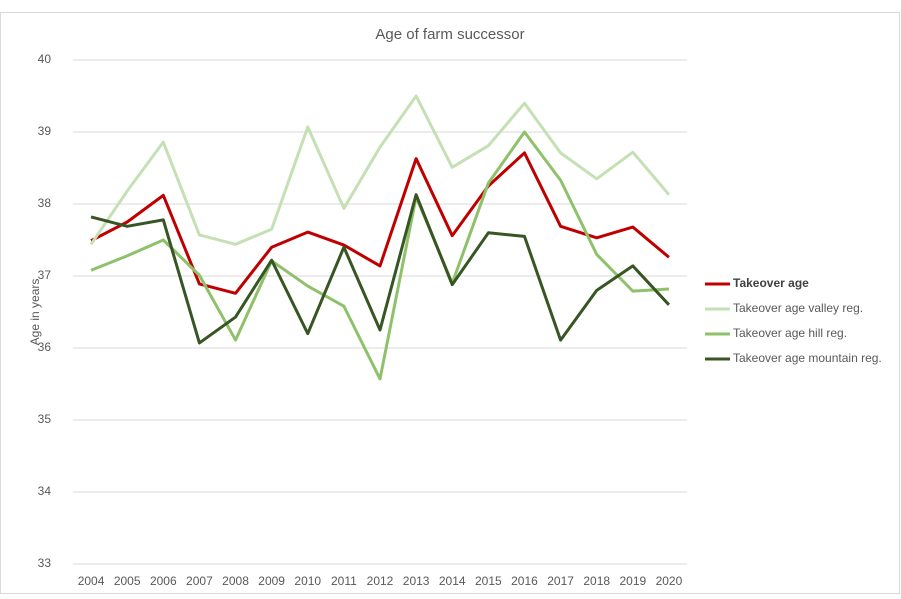 This screenshot has height=599, width=901. What do you see at coordinates (669, 581) in the screenshot?
I see `x-tick-label: 2020` at bounding box center [669, 581].